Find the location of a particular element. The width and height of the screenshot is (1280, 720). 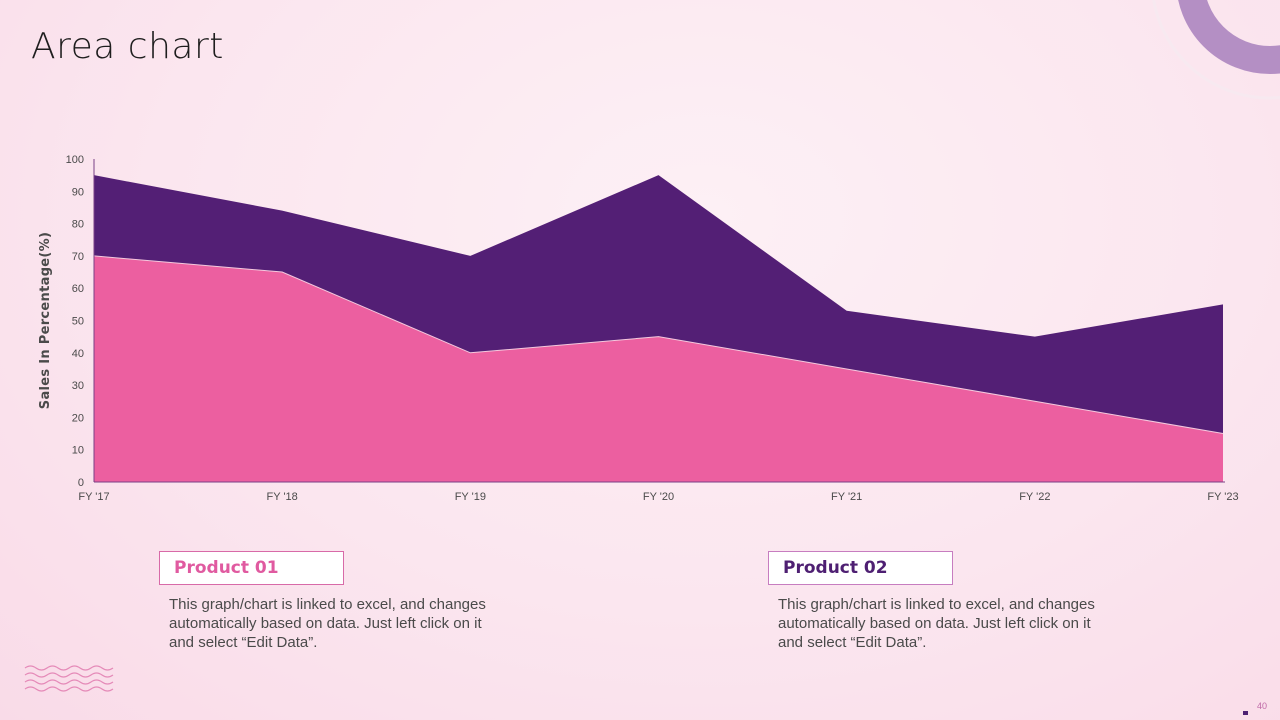

x-tick-label: FY '23 is located at coordinates (1222, 497).